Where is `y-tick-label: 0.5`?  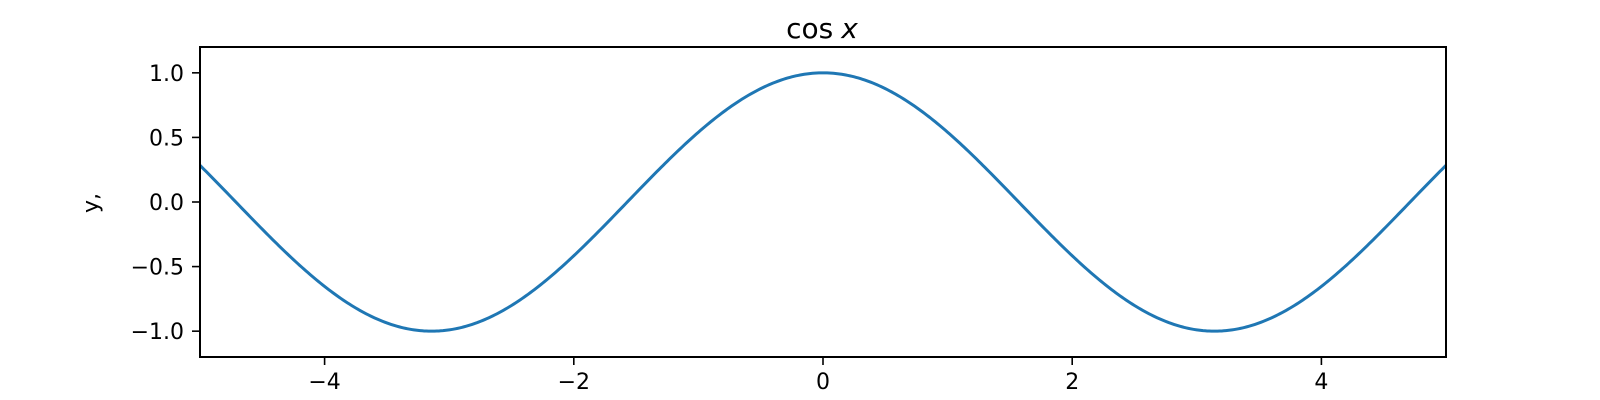
y-tick-label: 0.5 is located at coordinates (166, 138).